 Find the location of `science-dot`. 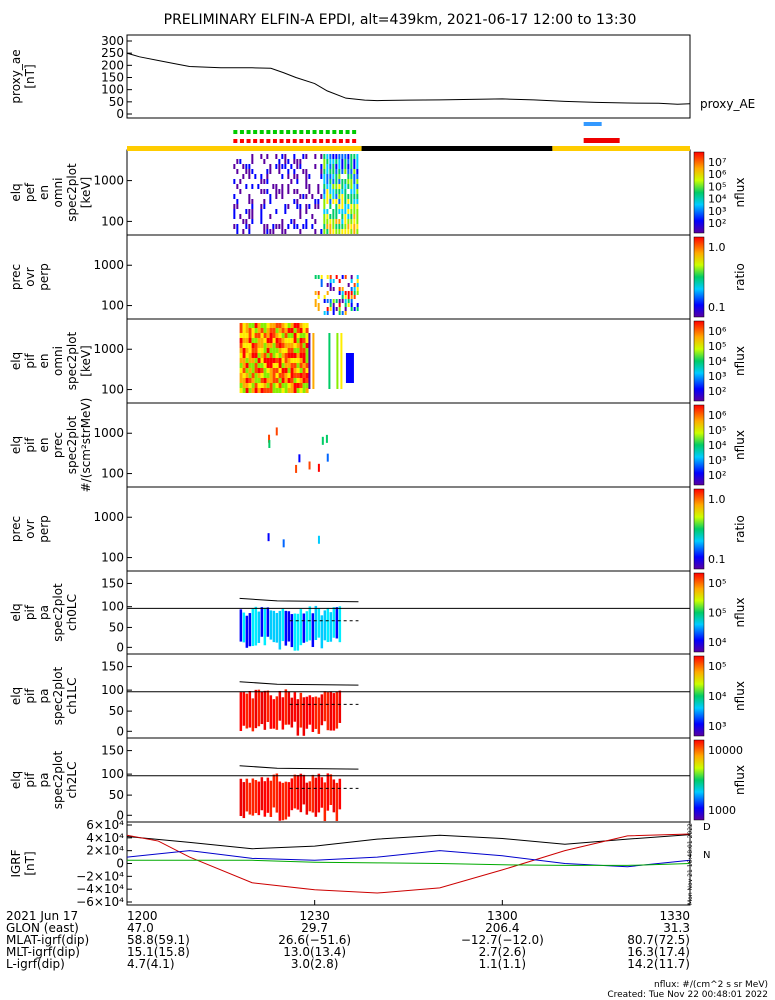

science-dot is located at coordinates (327, 141).